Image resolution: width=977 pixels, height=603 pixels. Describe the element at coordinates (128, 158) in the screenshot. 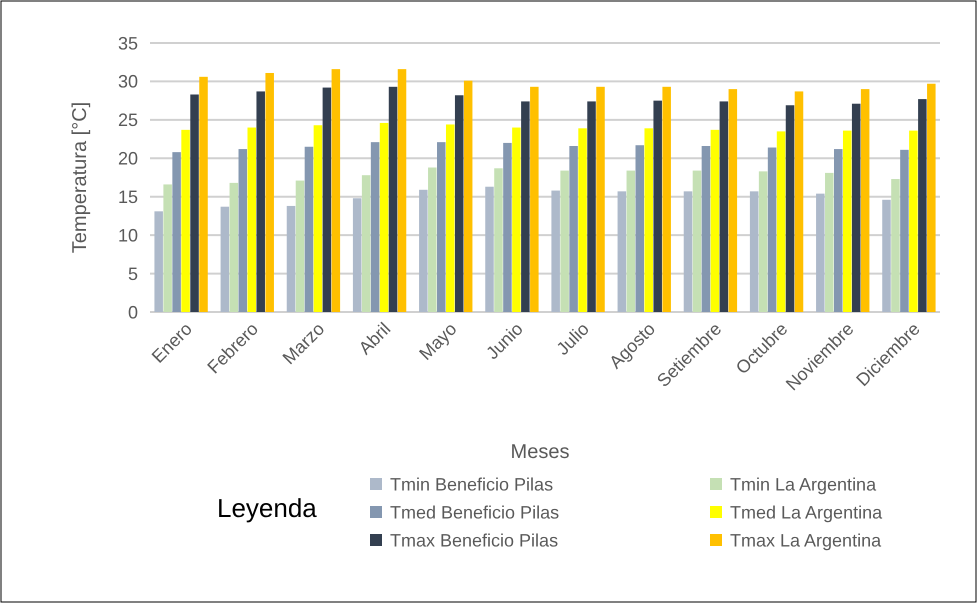

I see `y-tick-label: 20` at that location.